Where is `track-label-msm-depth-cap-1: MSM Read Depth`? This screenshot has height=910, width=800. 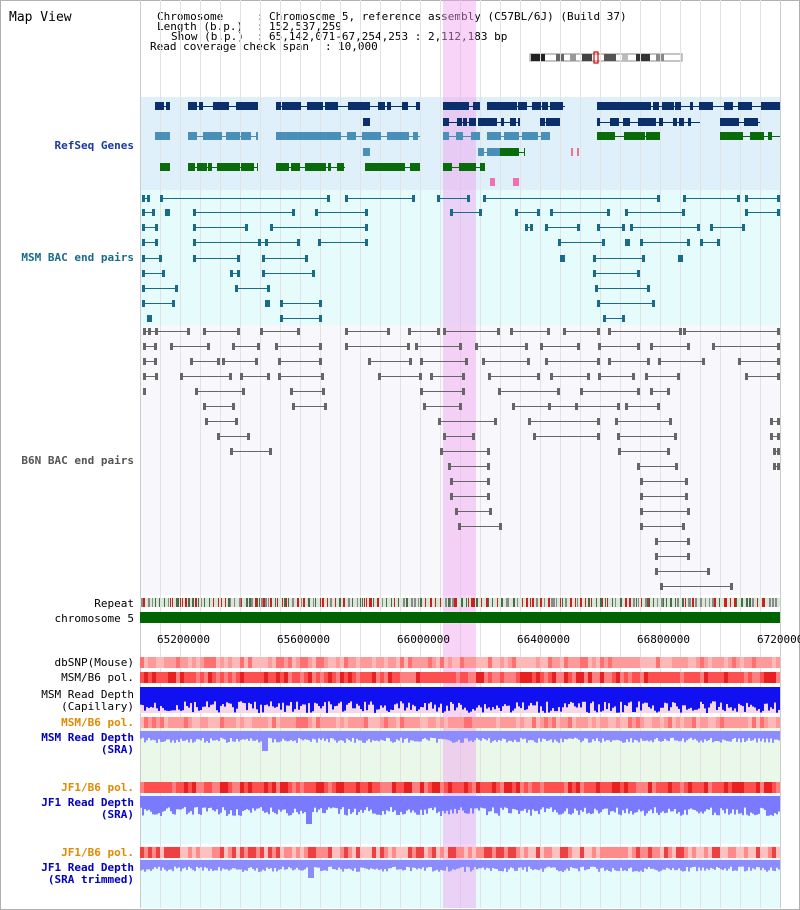
track-label-msm-depth-cap-1: MSM Read Depth is located at coordinates (87, 694).